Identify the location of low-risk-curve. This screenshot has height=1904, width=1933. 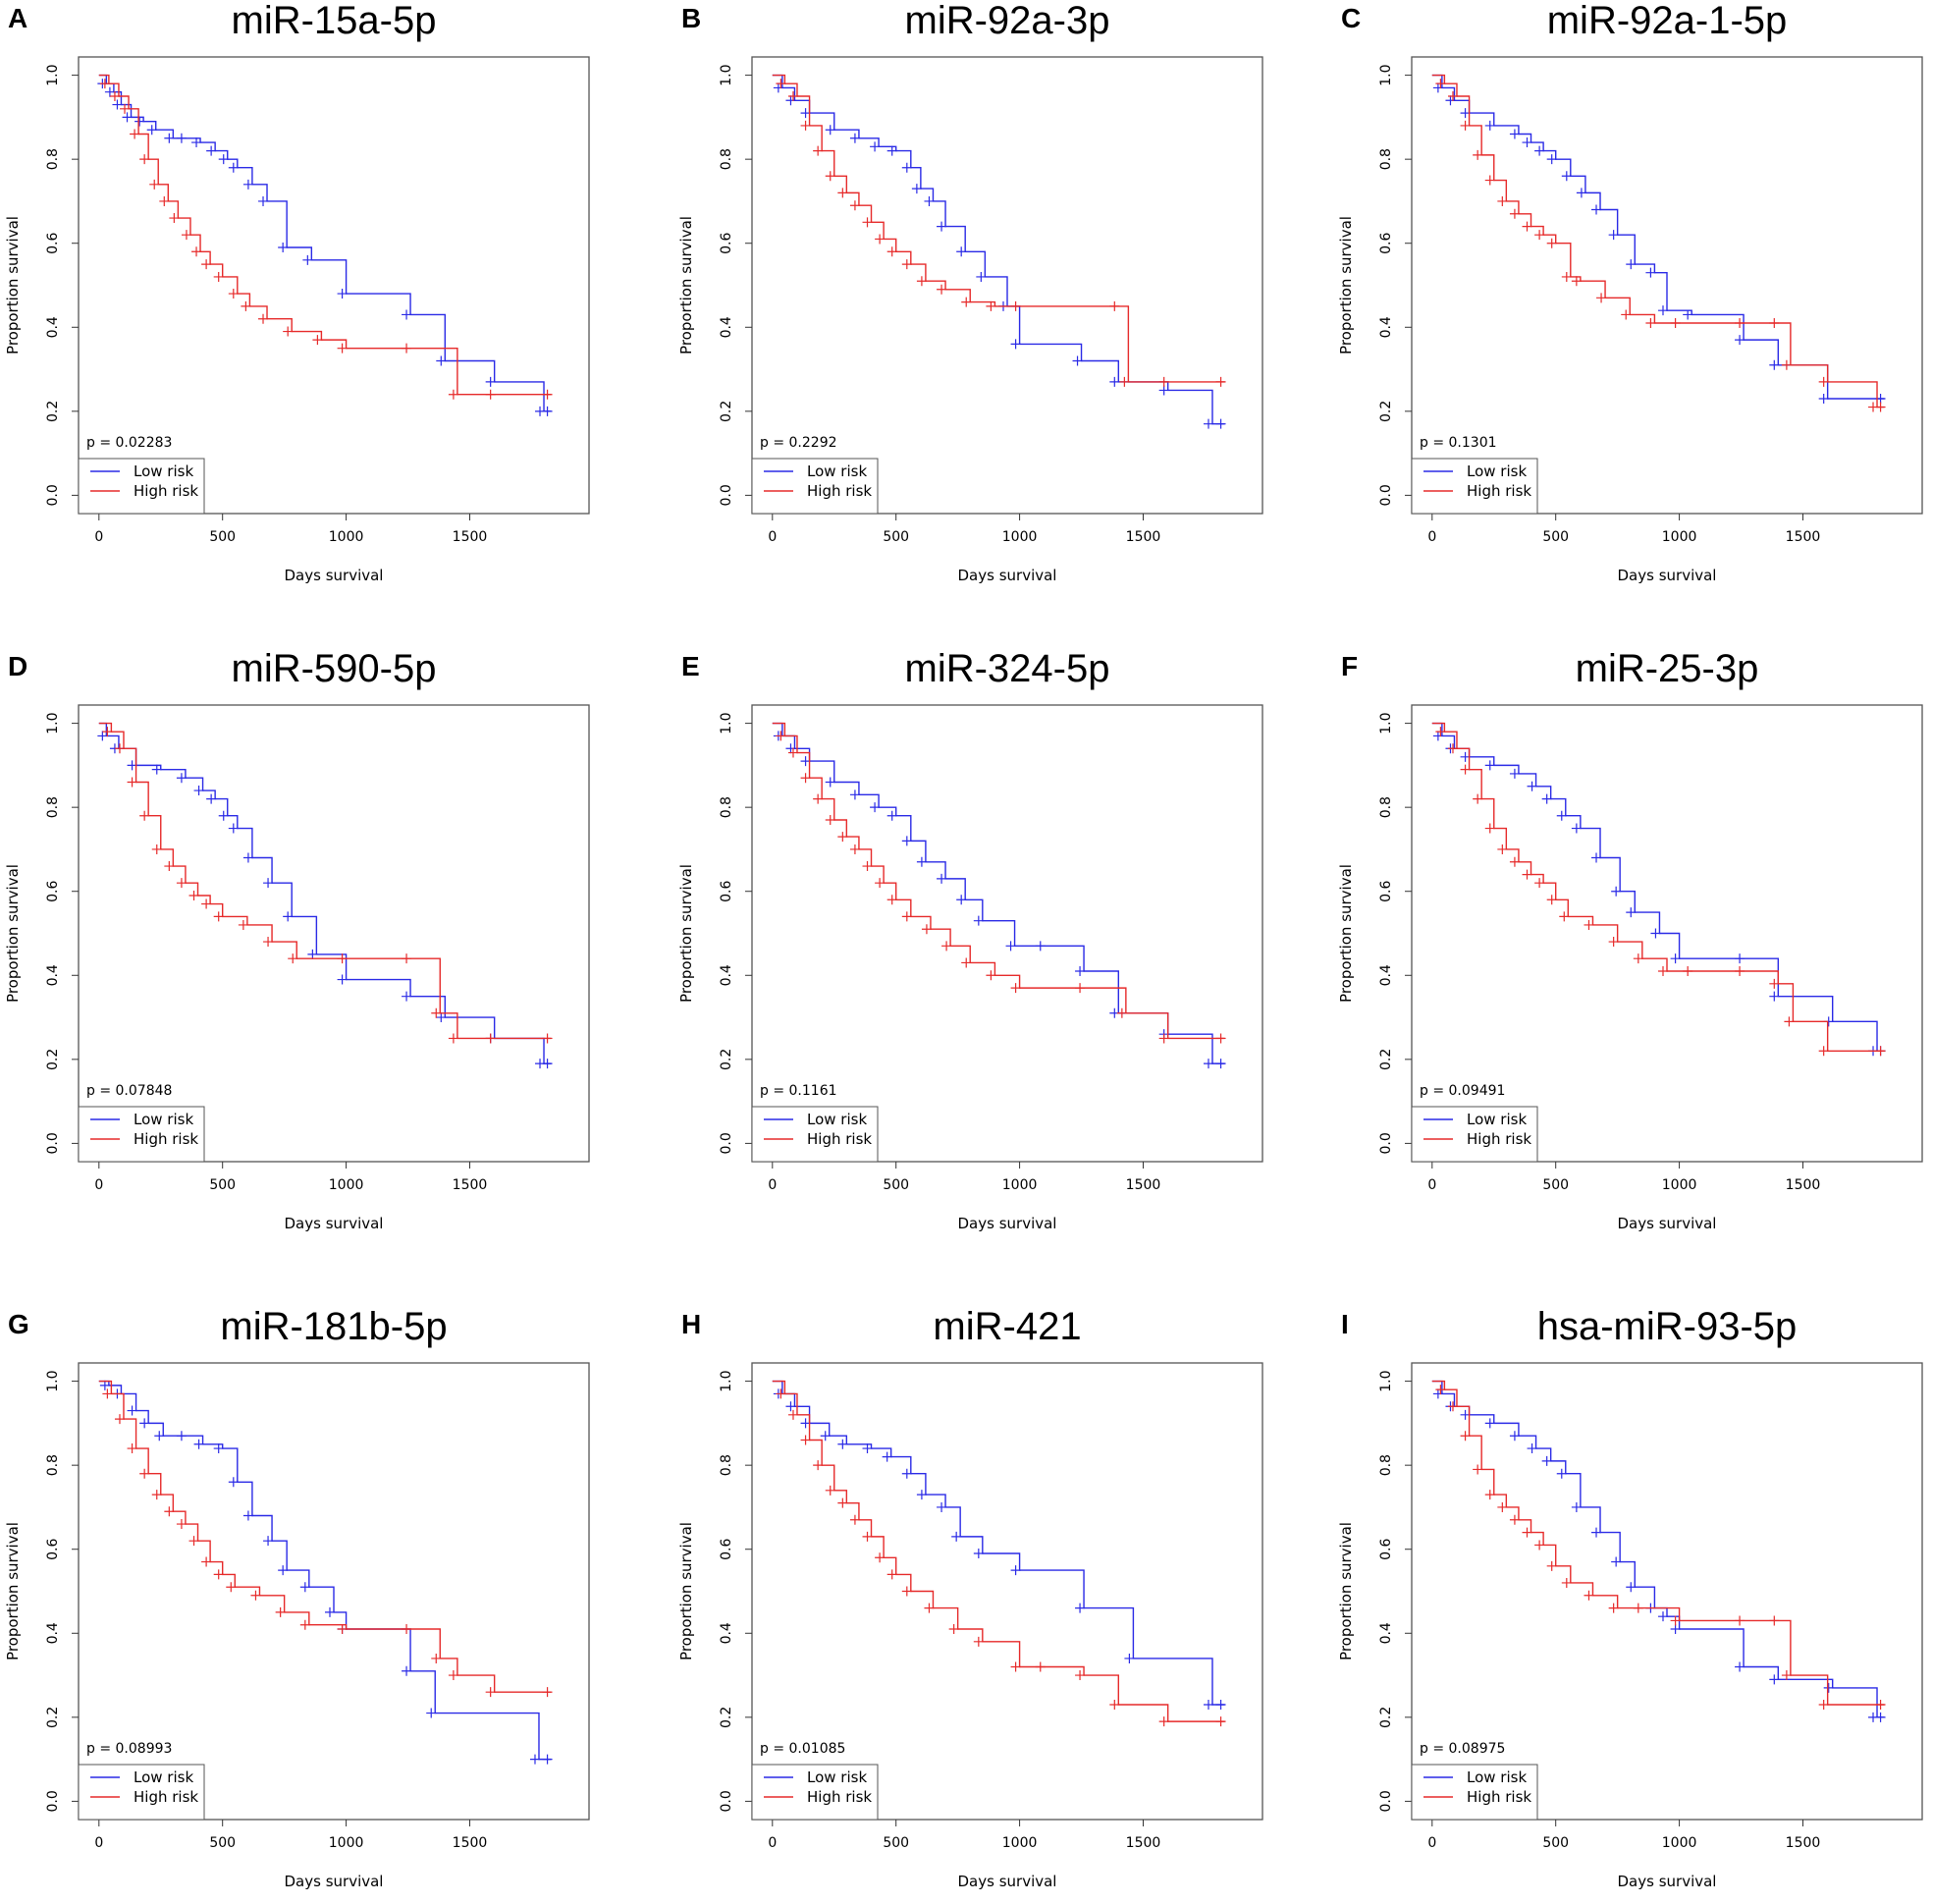
(1658, 237).